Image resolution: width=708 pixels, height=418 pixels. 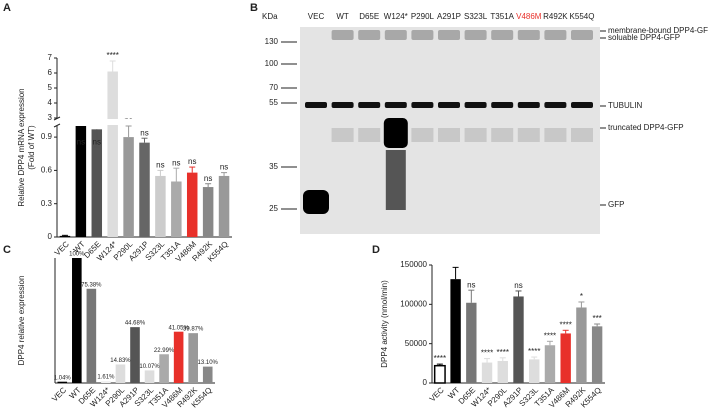 What do you see at coordinates (658, 30) in the screenshot?
I see `band-label: membrane-bound DPP4-GFP` at bounding box center [658, 30].